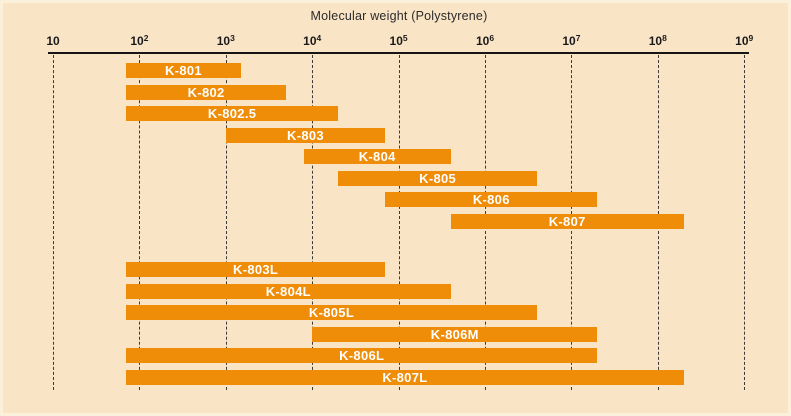 Image resolution: width=791 pixels, height=416 pixels. Describe the element at coordinates (139, 40) in the screenshot. I see `x-axis-tick-label: 10²` at that location.